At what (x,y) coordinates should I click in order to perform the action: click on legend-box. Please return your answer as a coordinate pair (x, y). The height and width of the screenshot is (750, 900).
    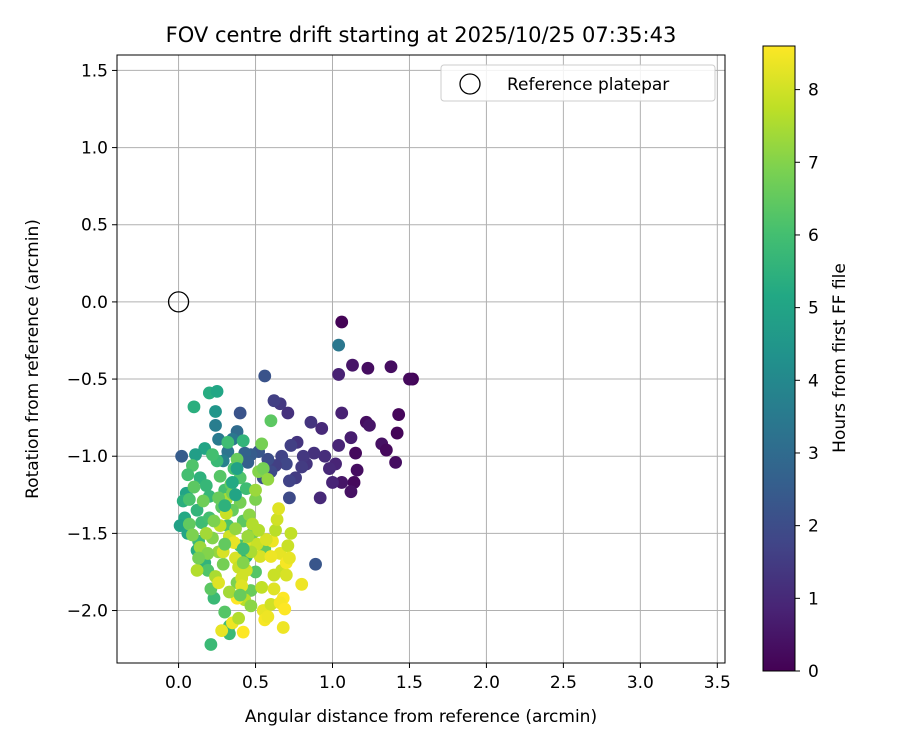
    Looking at the image, I should click on (578, 83).